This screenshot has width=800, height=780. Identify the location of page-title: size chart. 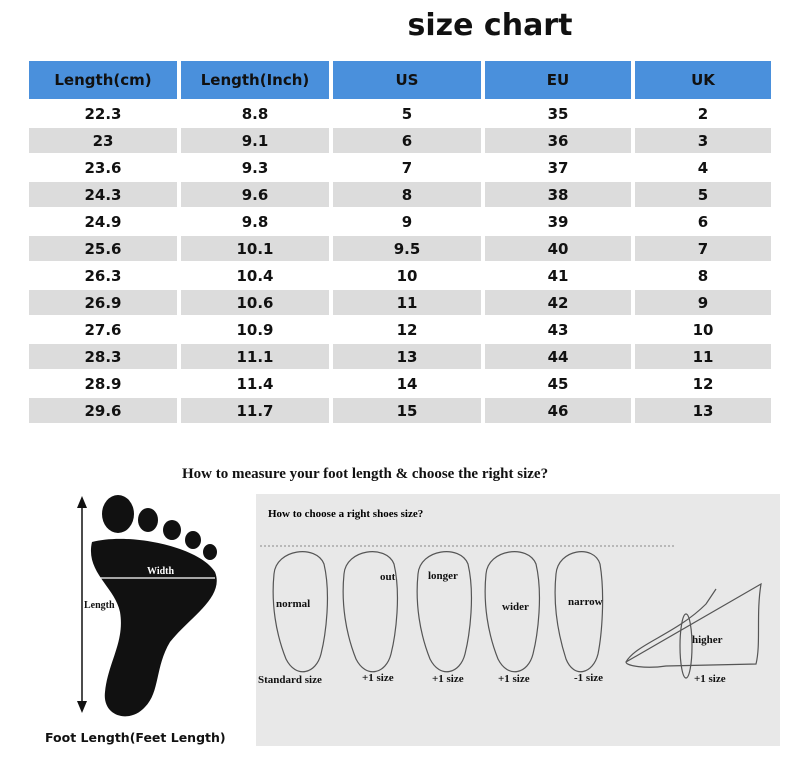
(490, 25).